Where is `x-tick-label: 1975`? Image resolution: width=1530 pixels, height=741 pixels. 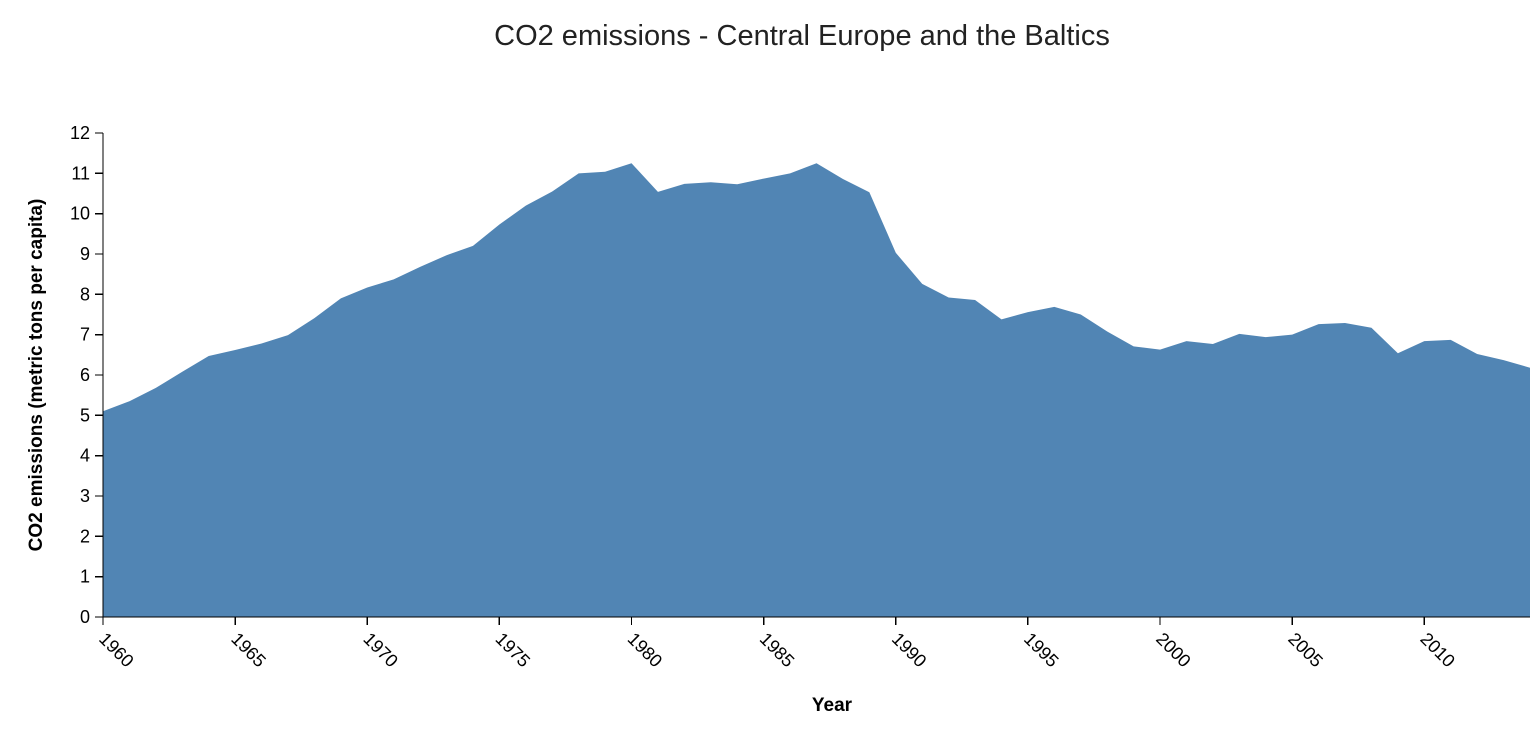
x-tick-label: 1975 is located at coordinates (513, 650).